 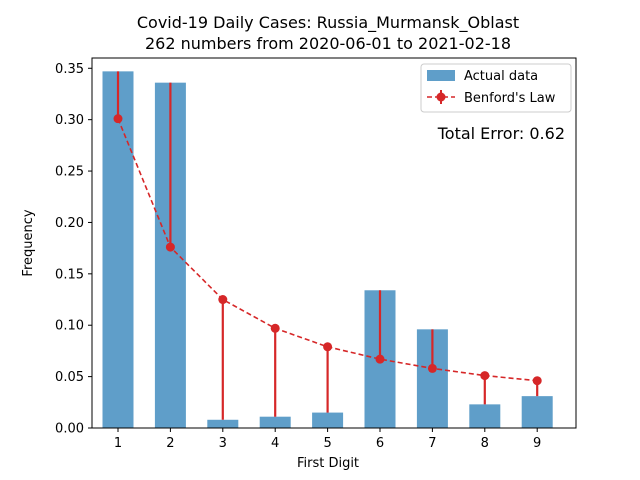 I want to click on y-tick-label: 0.00, so click(x=69, y=429).